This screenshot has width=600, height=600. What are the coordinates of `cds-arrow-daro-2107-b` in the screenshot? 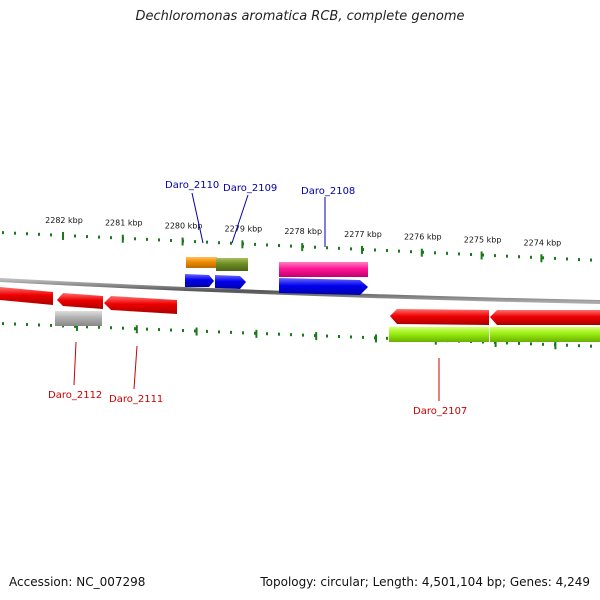 It's located at (545, 317).